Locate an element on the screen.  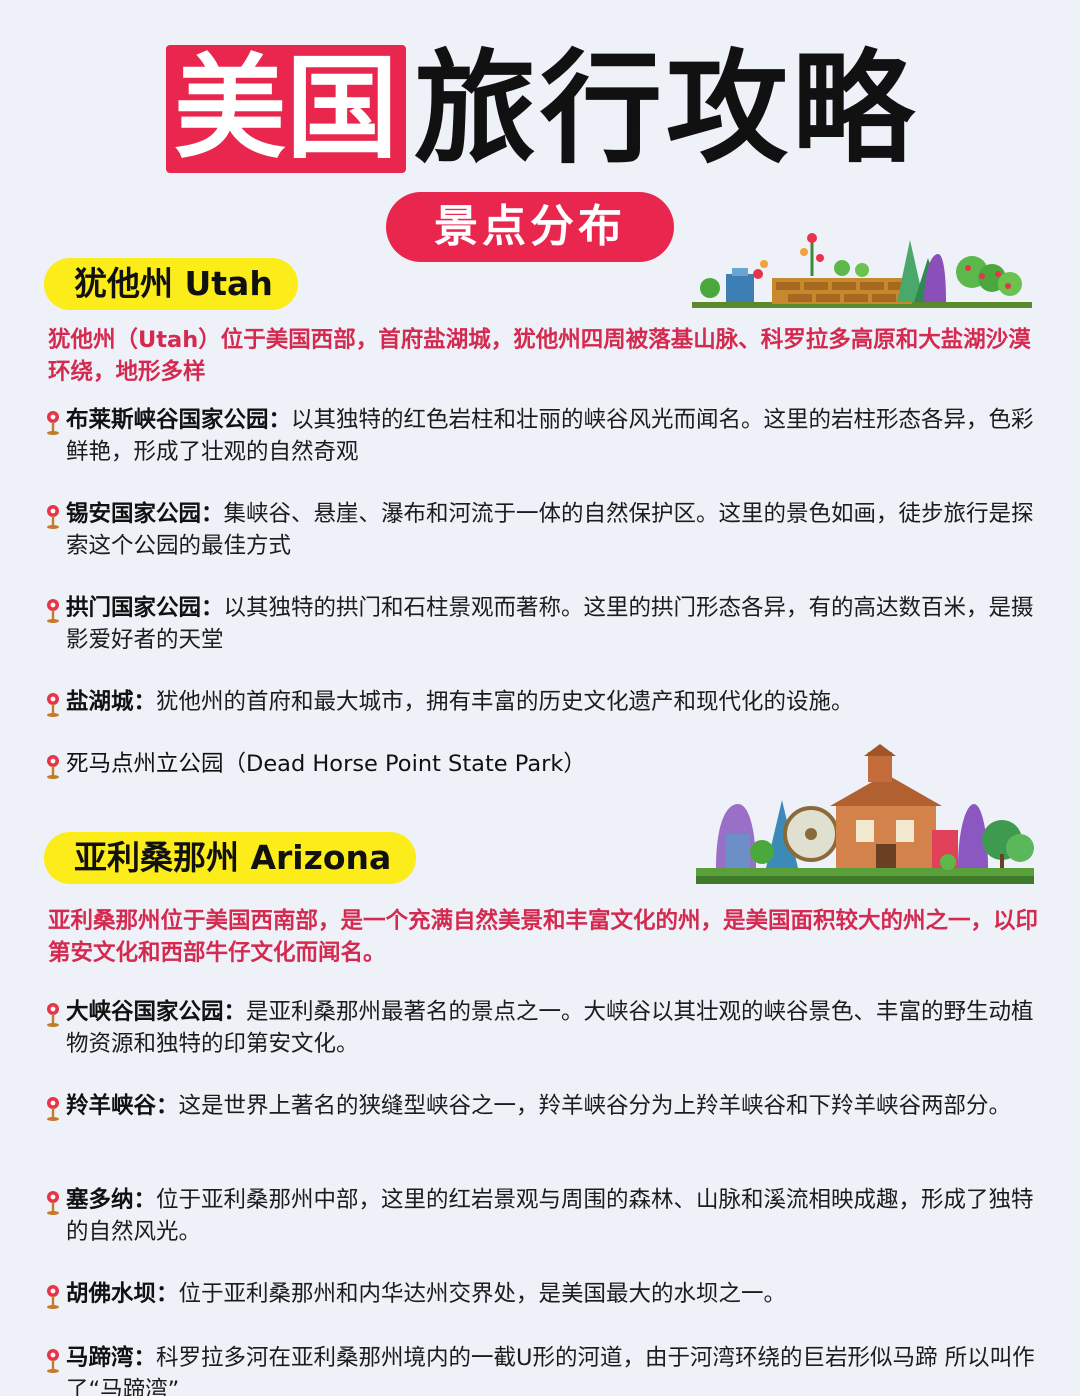
village-illustration is located at coordinates (865, 814).